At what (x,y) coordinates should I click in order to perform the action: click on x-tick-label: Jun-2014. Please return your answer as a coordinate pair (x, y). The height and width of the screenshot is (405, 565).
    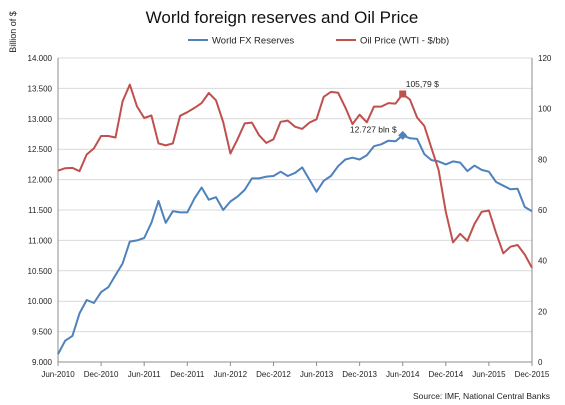
    Looking at the image, I should click on (403, 374).